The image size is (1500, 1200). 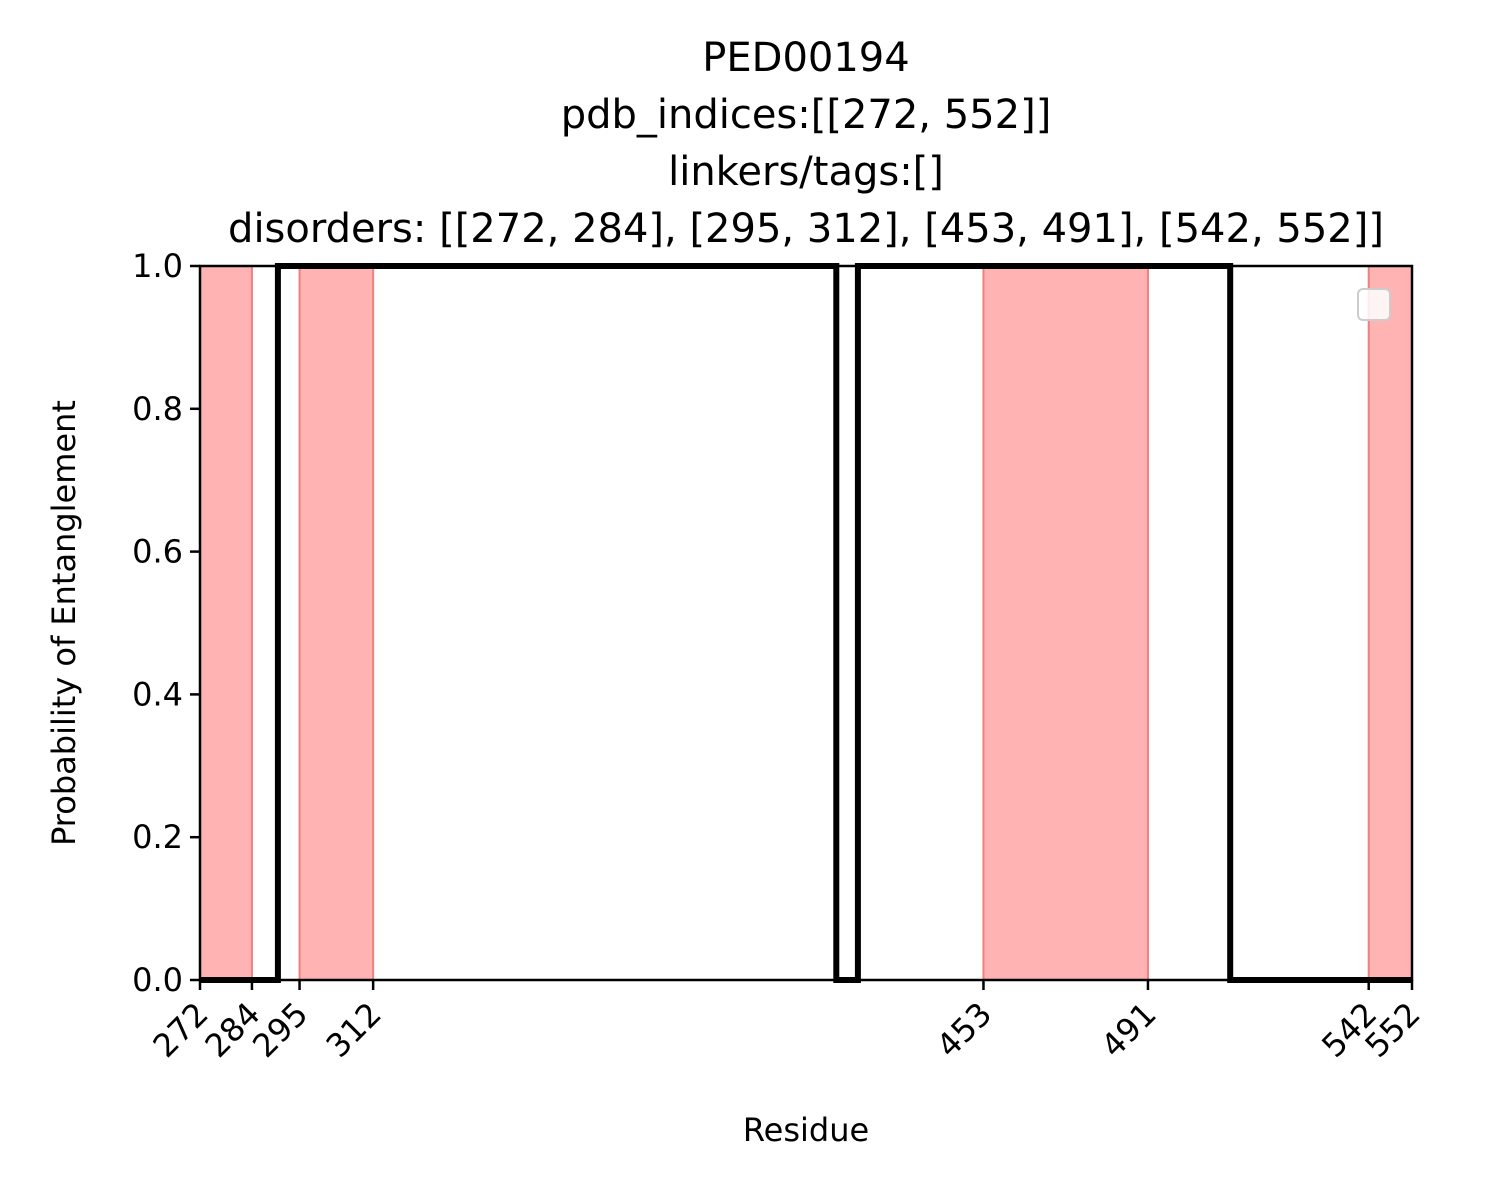 I want to click on y-tick-label: 0.6, so click(x=157, y=552).